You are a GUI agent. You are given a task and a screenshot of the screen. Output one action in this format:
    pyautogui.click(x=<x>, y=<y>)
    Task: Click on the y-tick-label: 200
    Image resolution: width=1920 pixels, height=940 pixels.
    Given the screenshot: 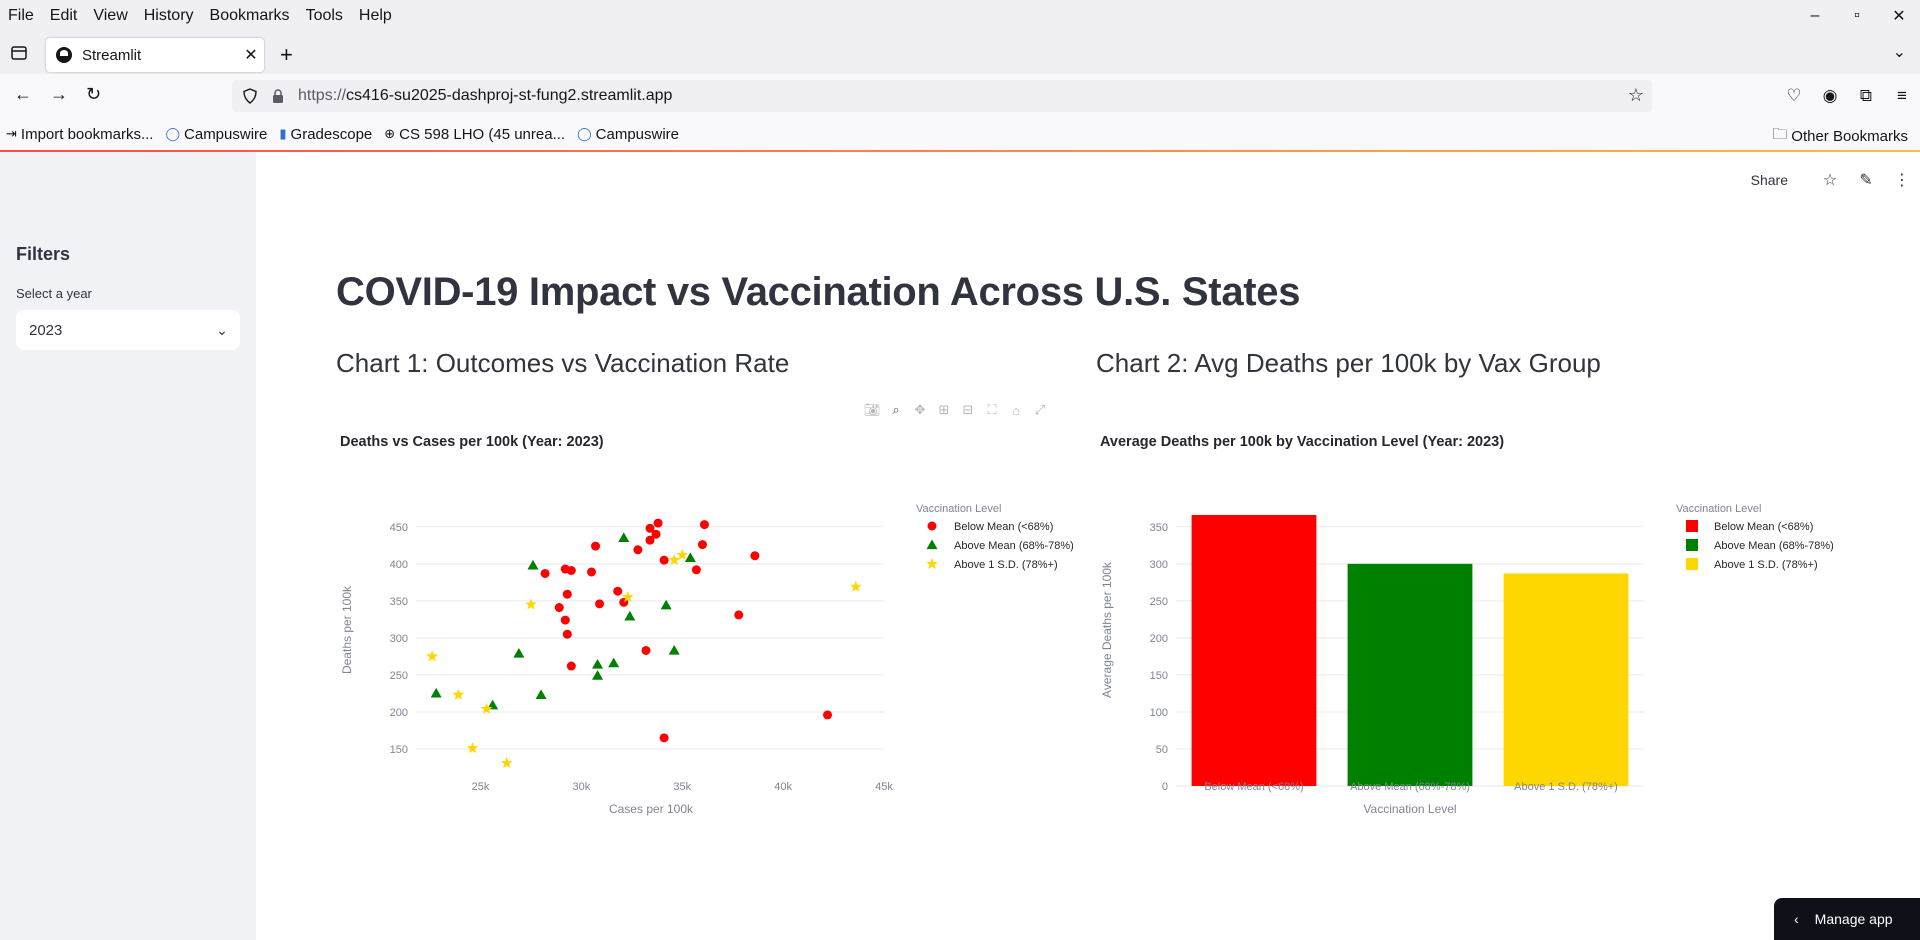 What is the action you would take?
    pyautogui.click(x=399, y=713)
    